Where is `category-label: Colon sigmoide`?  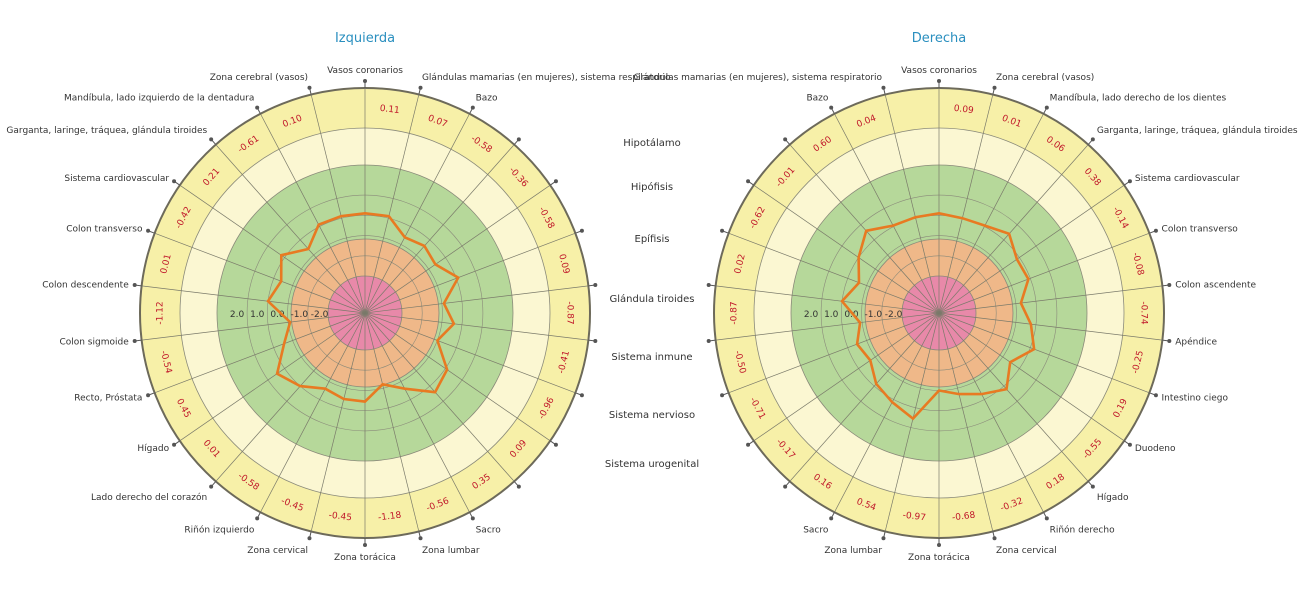 category-label: Colon sigmoide is located at coordinates (94, 343).